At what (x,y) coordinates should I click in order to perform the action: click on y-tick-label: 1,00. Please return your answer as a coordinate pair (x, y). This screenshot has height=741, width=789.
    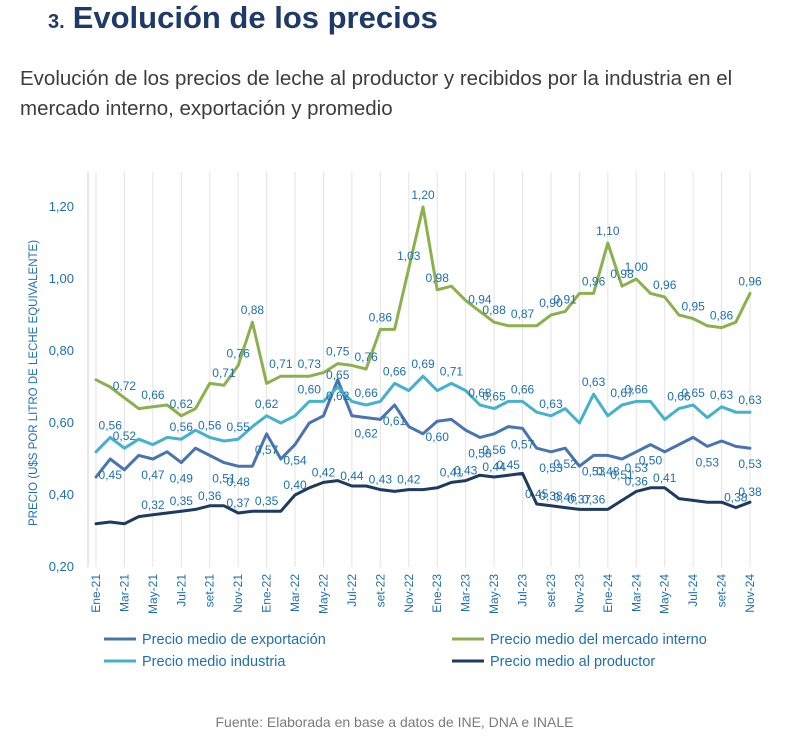
    Looking at the image, I should click on (61, 278).